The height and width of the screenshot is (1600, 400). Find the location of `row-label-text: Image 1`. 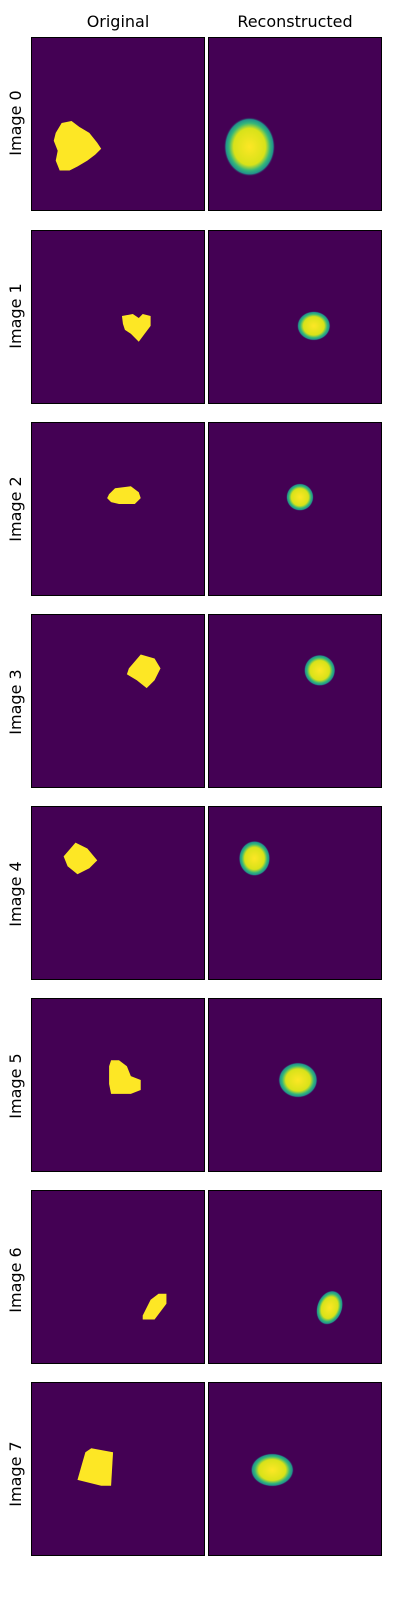

row-label-text: Image 1 is located at coordinates (15, 316).